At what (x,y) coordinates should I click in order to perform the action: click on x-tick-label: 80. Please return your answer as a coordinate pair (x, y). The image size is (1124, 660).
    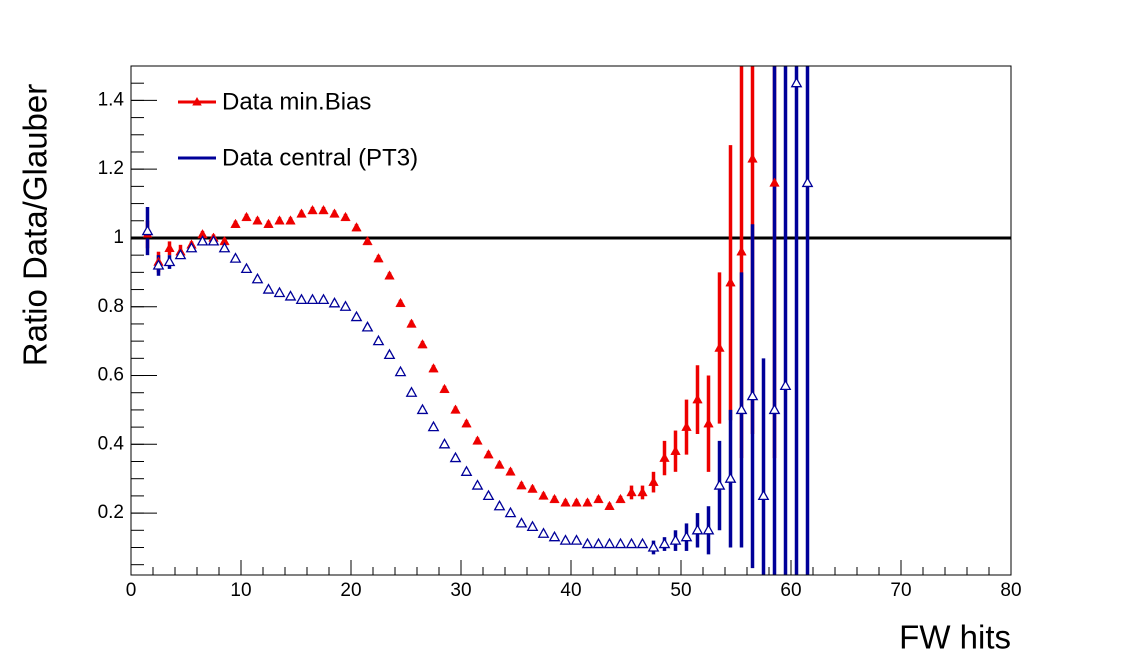
    Looking at the image, I should click on (1010, 590).